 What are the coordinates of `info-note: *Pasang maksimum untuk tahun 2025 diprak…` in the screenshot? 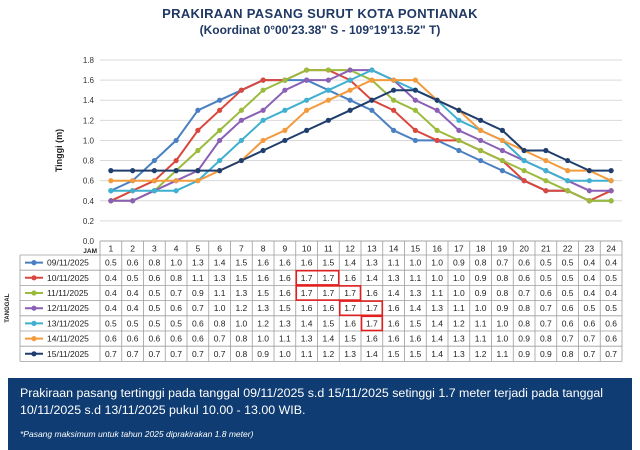 It's located at (137, 434).